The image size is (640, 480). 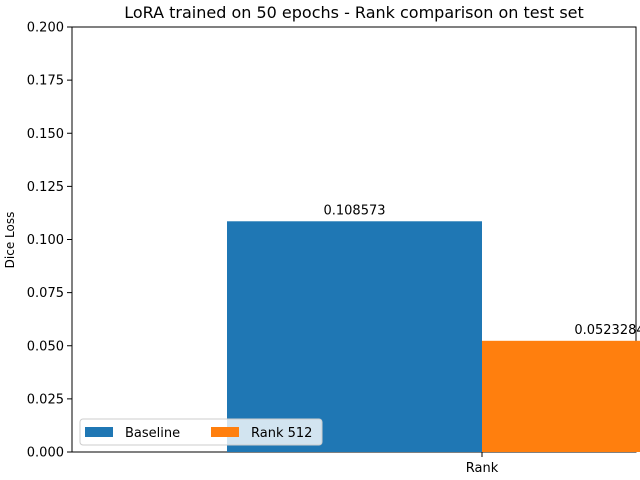 I want to click on y-tick-label: 0.075, so click(x=45, y=293).